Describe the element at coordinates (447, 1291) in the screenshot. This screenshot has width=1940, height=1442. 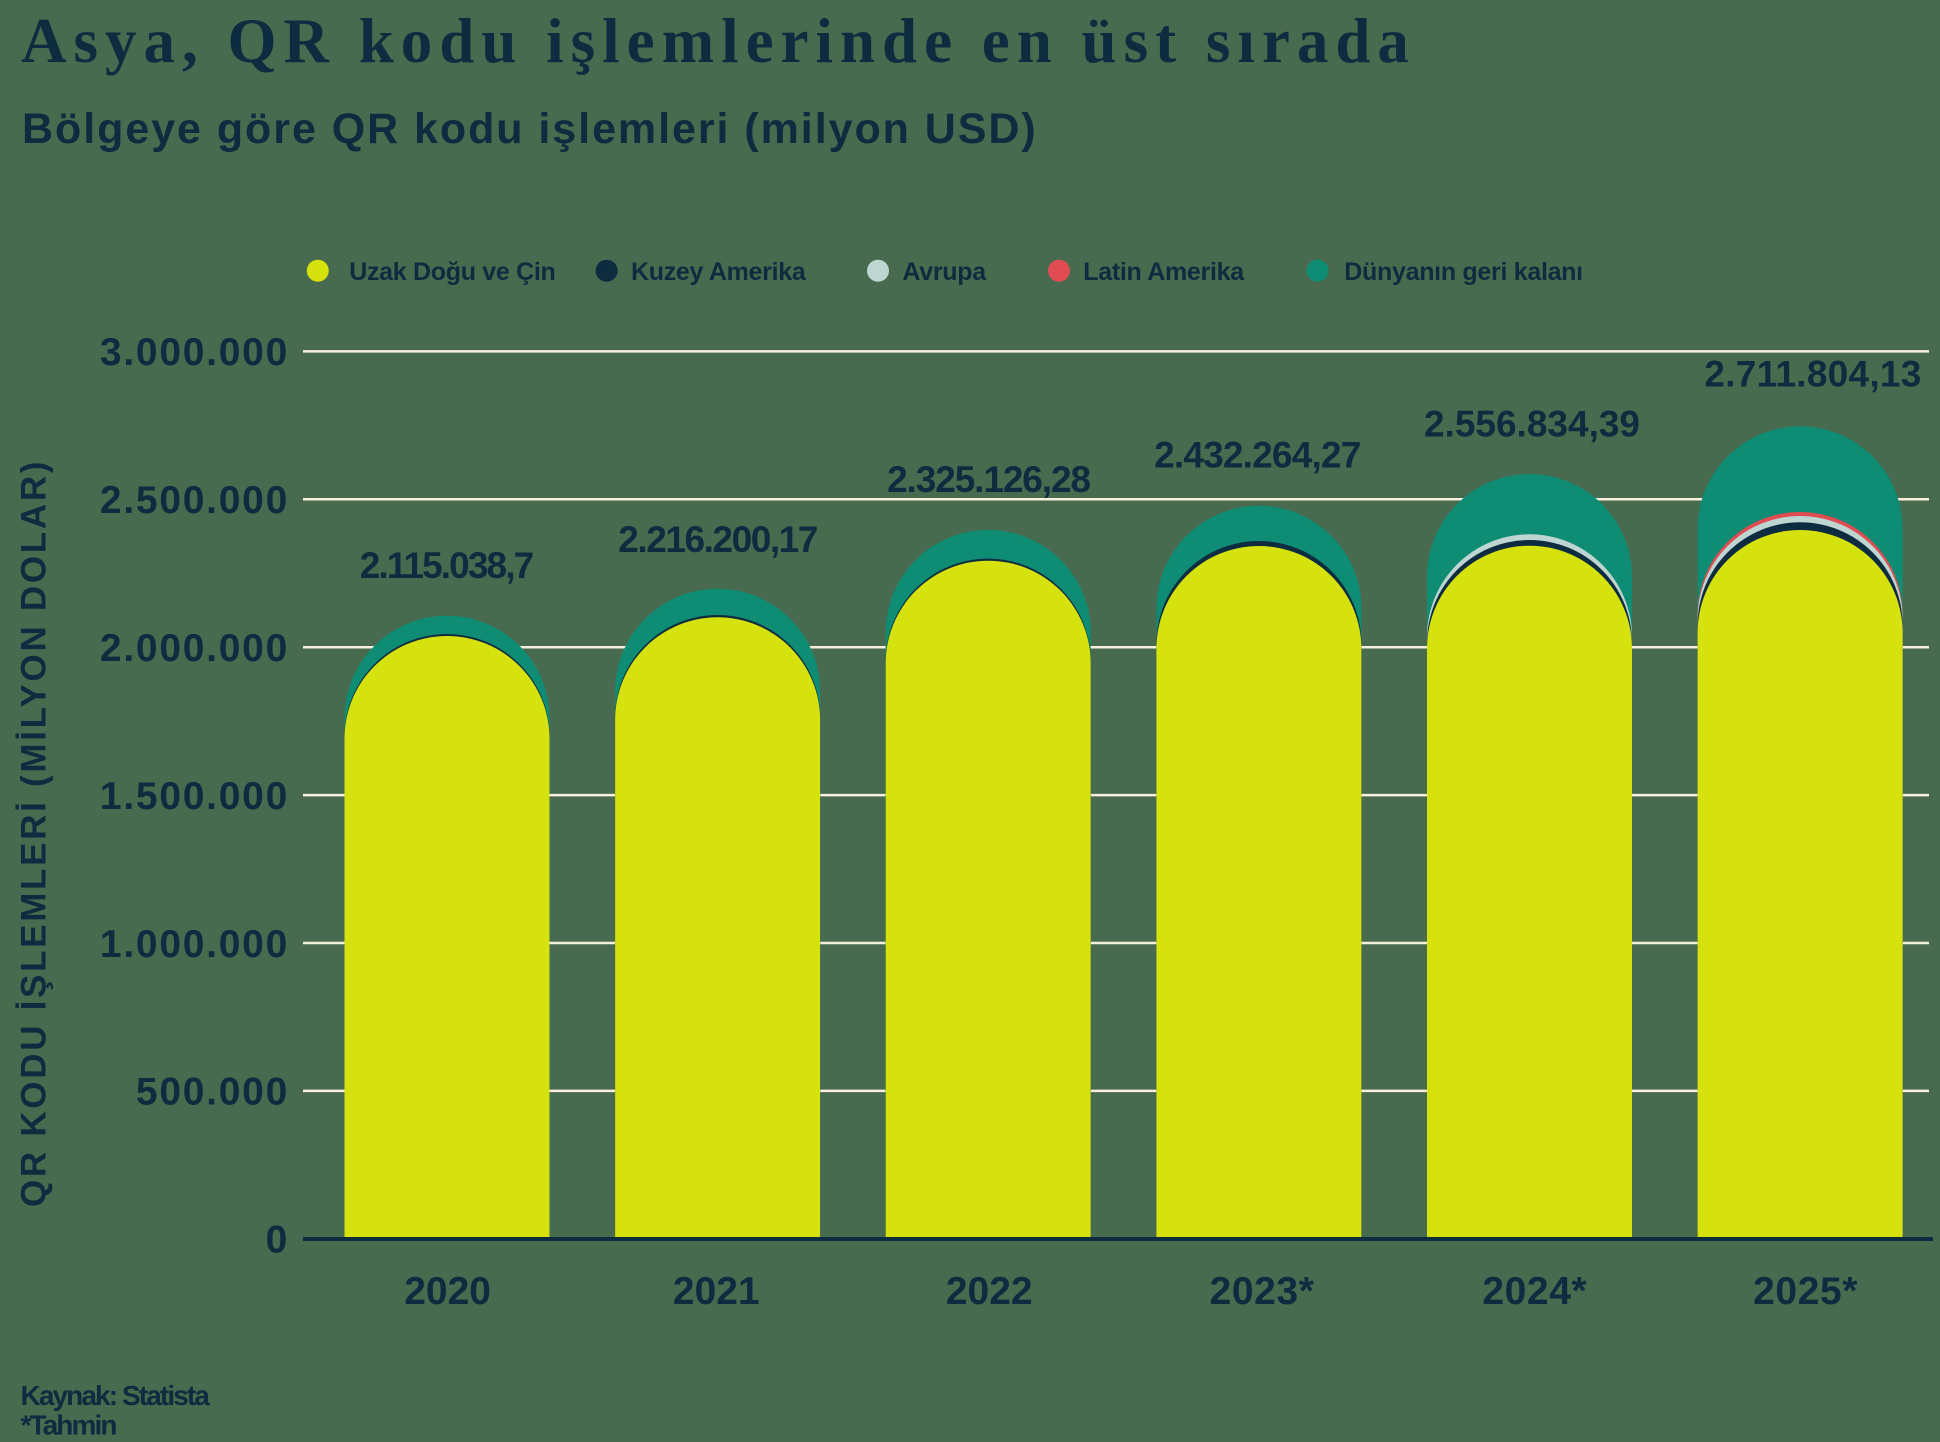
I see `svg-text: 2020` at that location.